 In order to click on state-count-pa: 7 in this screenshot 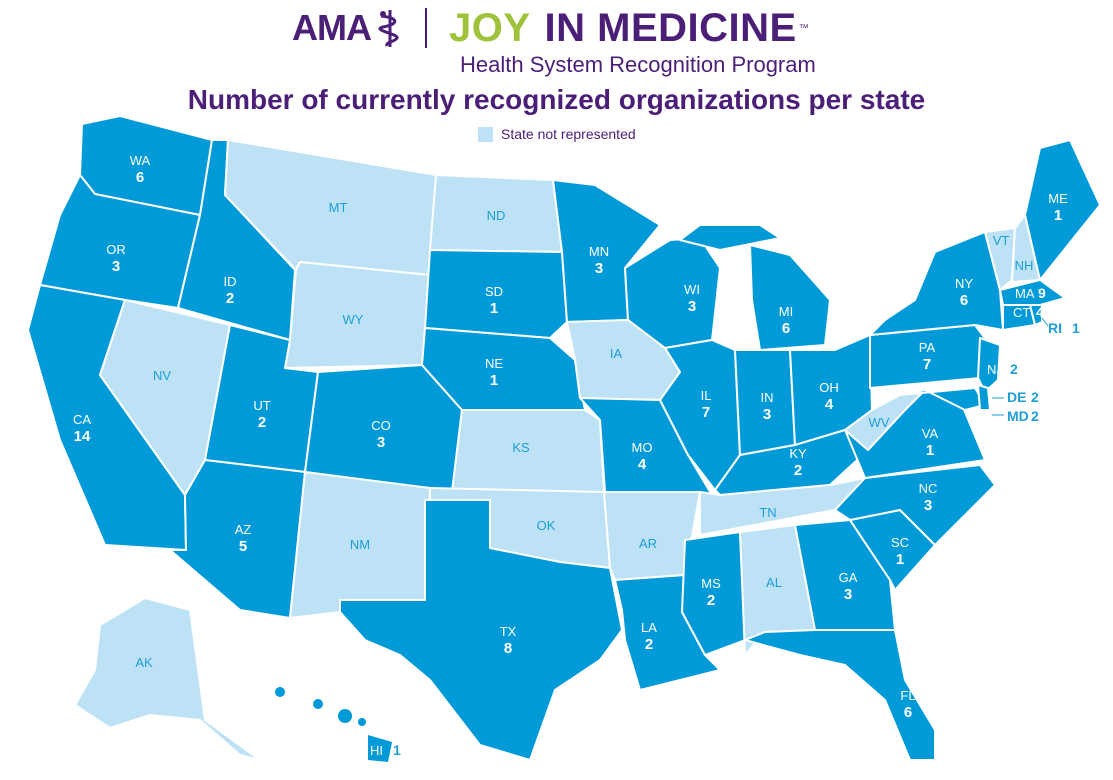, I will do `click(927, 364)`.